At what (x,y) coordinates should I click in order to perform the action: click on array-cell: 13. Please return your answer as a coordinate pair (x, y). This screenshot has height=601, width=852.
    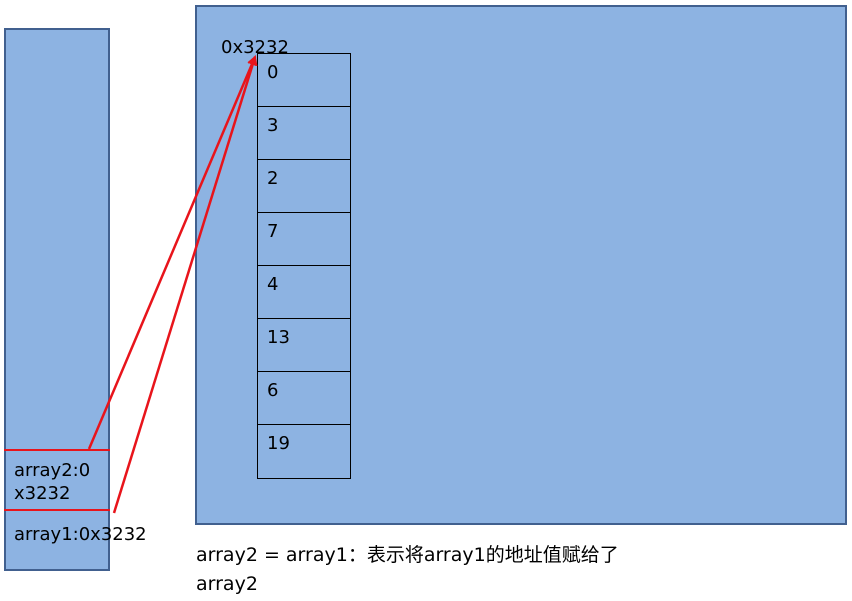
    Looking at the image, I should click on (304, 345).